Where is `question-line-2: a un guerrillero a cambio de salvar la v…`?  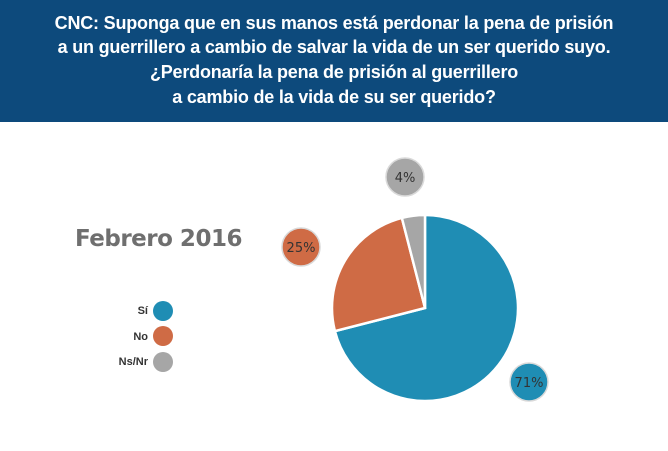 question-line-2: a un guerrillero a cambio de salvar la v… is located at coordinates (334, 47).